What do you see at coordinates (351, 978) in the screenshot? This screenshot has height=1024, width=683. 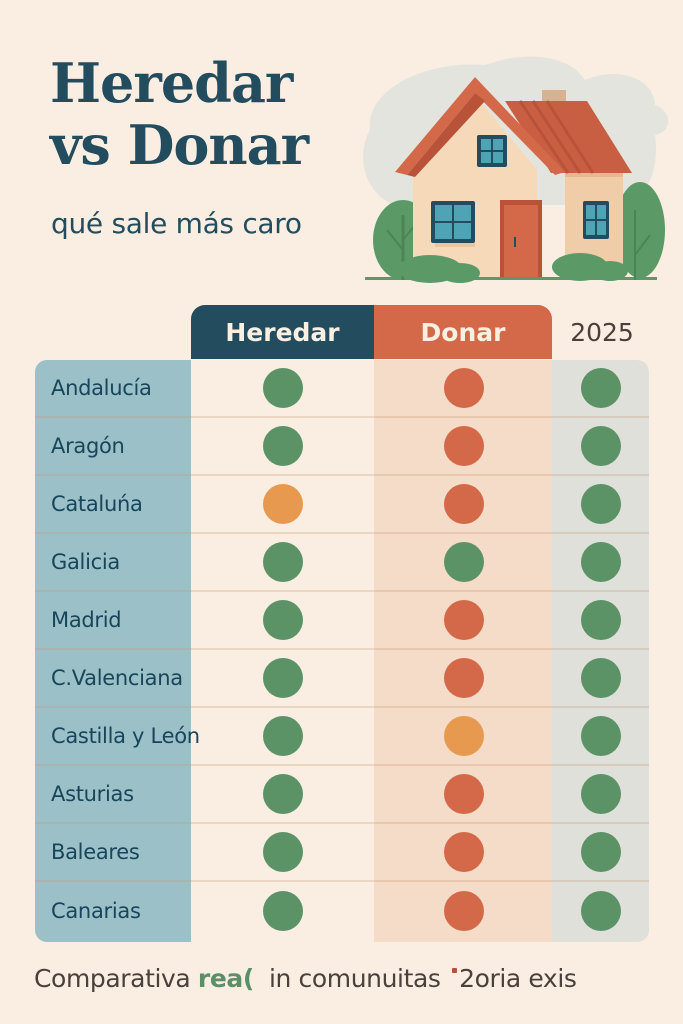 I see `footer-text-middle: in comunuitas` at bounding box center [351, 978].